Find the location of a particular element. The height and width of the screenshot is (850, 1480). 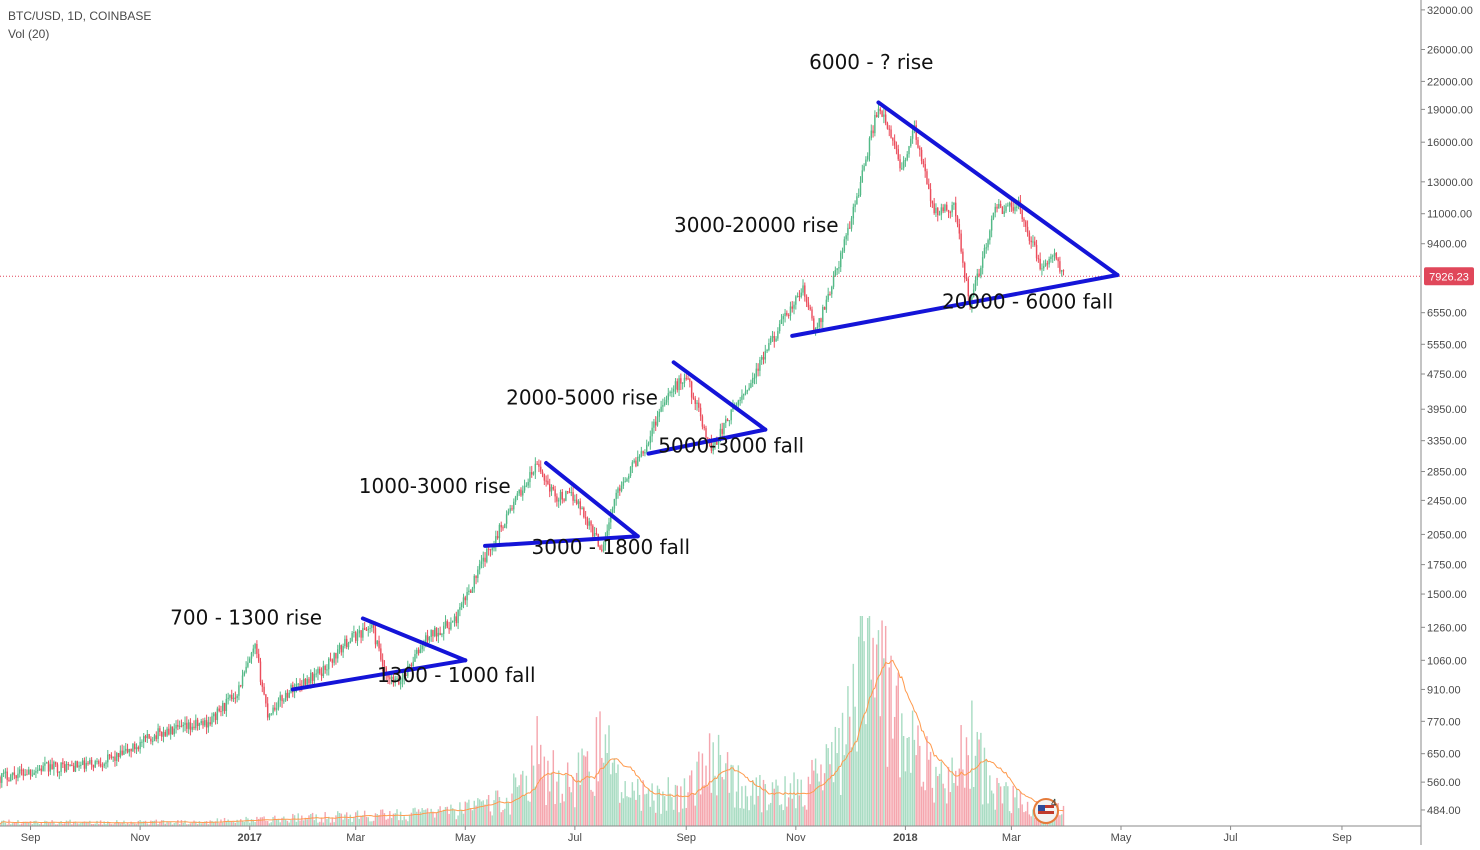

flag-badge: 4 is located at coordinates (1046, 811).